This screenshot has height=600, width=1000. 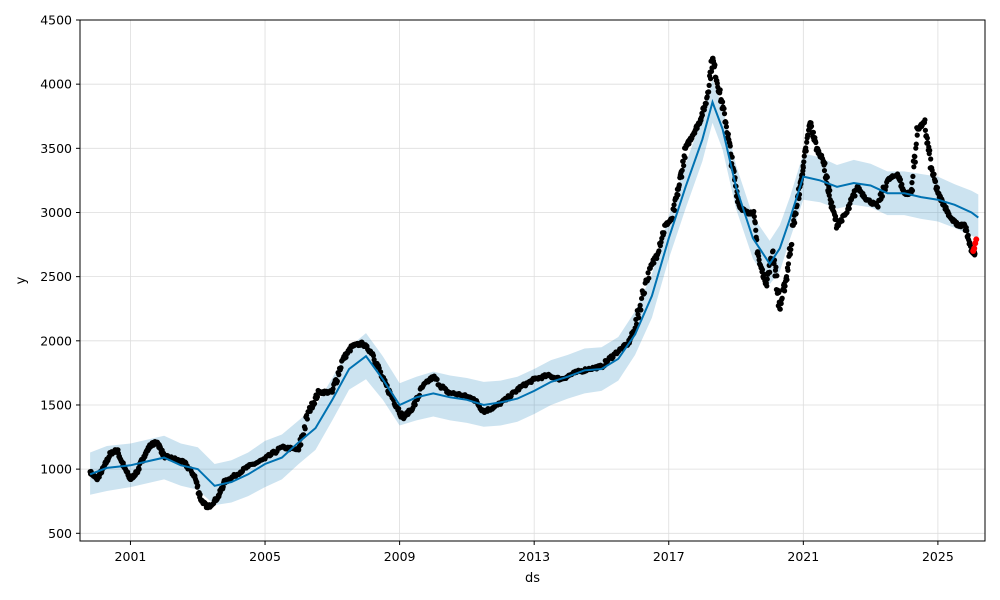 I want to click on x-tick-label: 2017, so click(x=669, y=556).